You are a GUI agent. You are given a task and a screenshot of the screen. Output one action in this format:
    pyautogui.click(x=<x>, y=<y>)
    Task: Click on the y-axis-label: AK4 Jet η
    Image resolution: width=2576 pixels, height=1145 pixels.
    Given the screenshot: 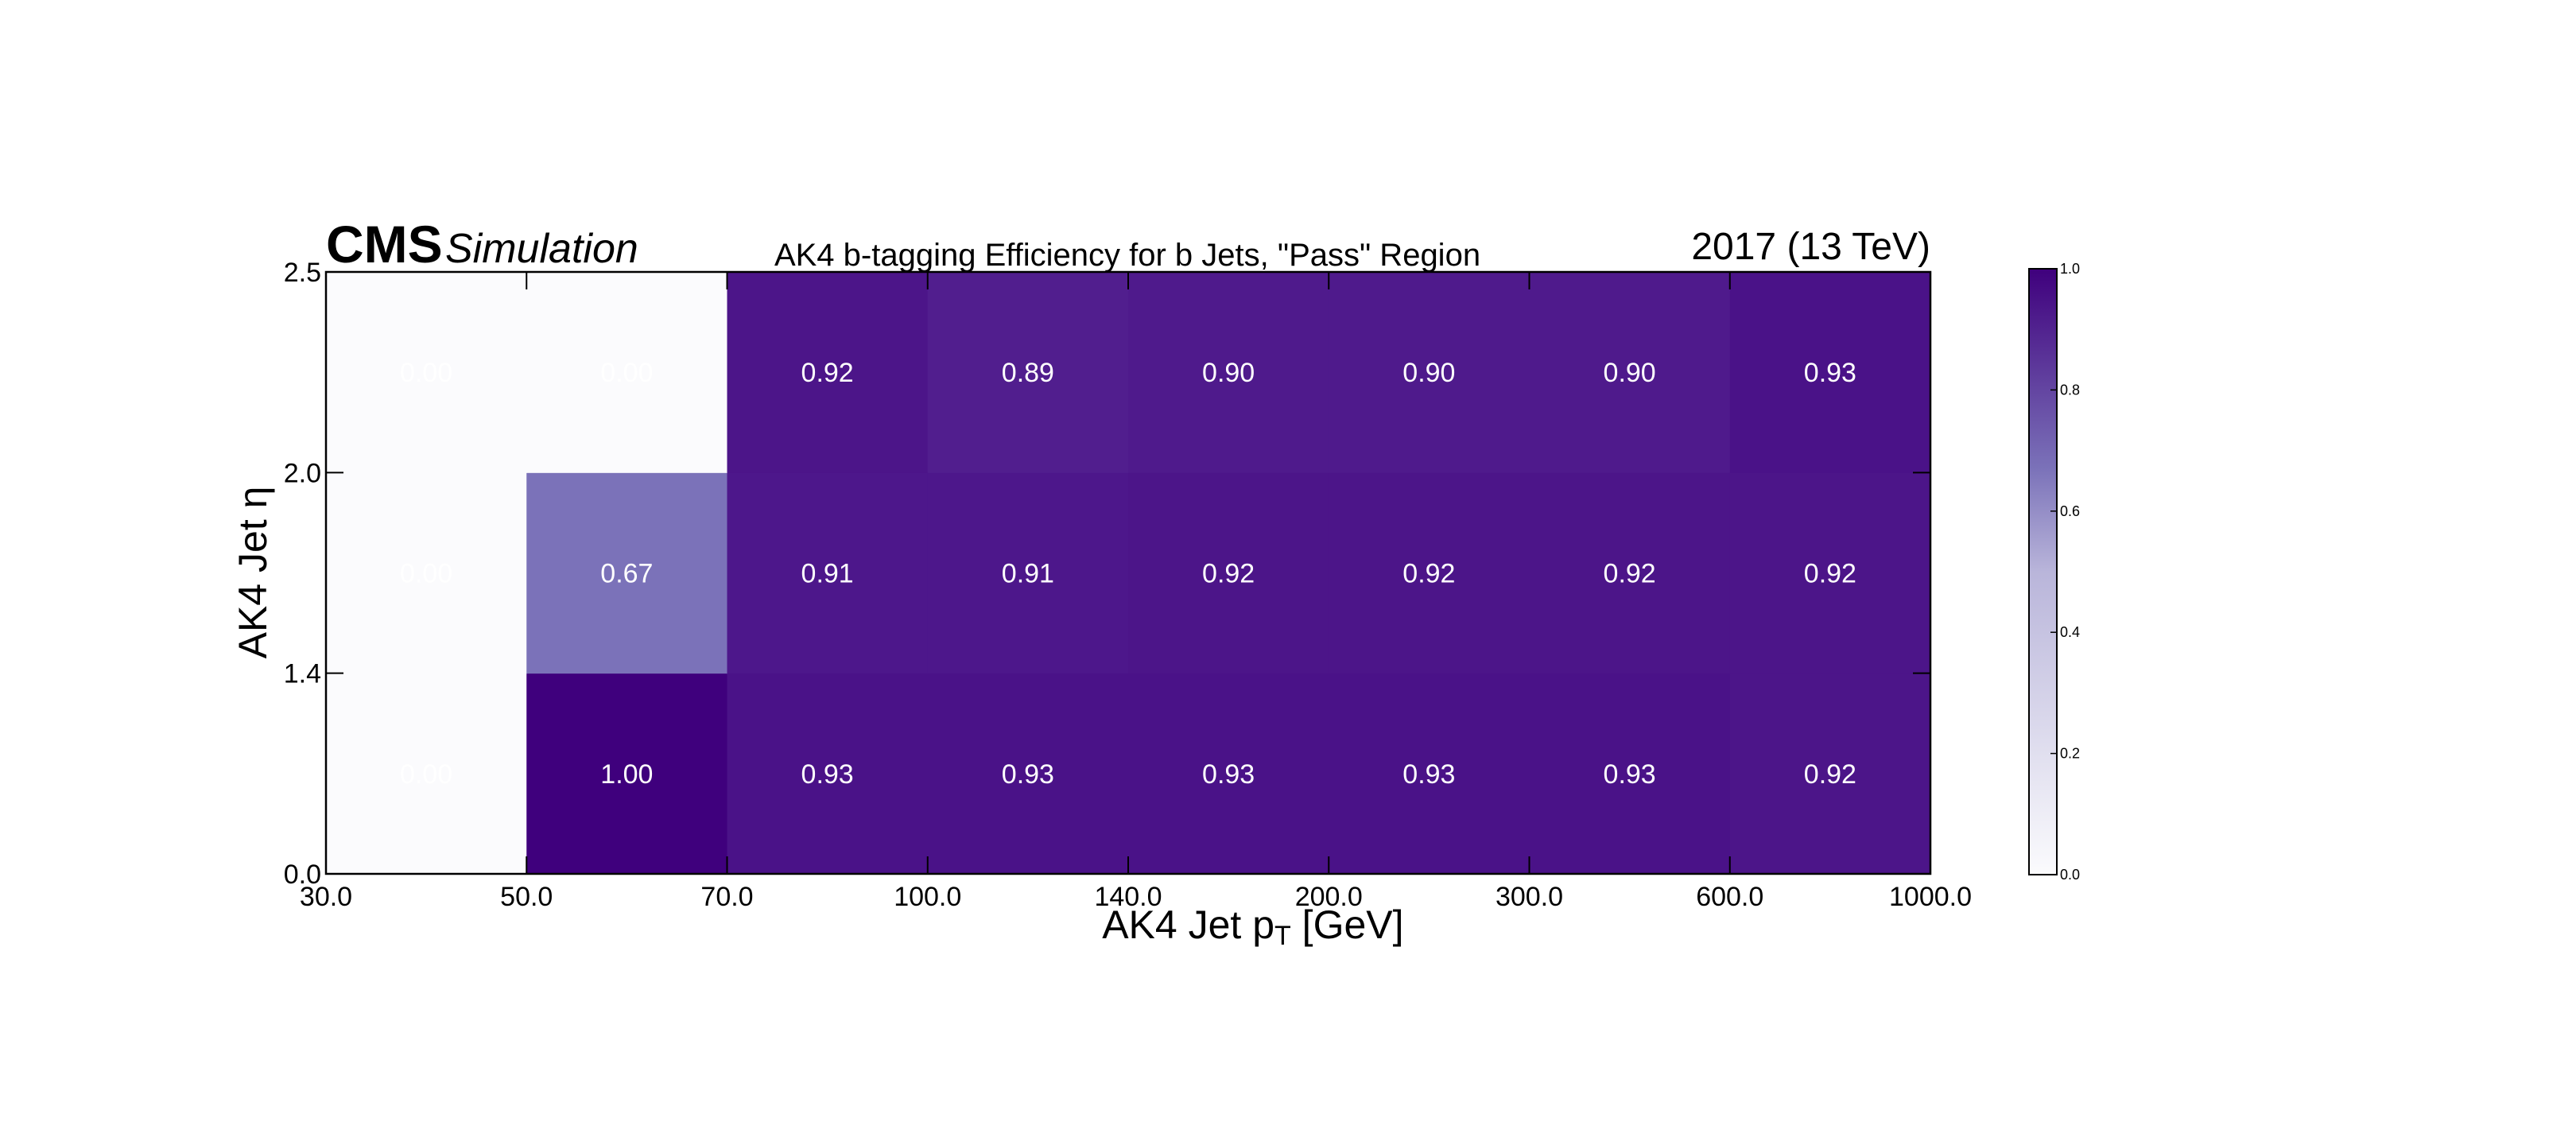 What is the action you would take?
    pyautogui.click(x=253, y=573)
    